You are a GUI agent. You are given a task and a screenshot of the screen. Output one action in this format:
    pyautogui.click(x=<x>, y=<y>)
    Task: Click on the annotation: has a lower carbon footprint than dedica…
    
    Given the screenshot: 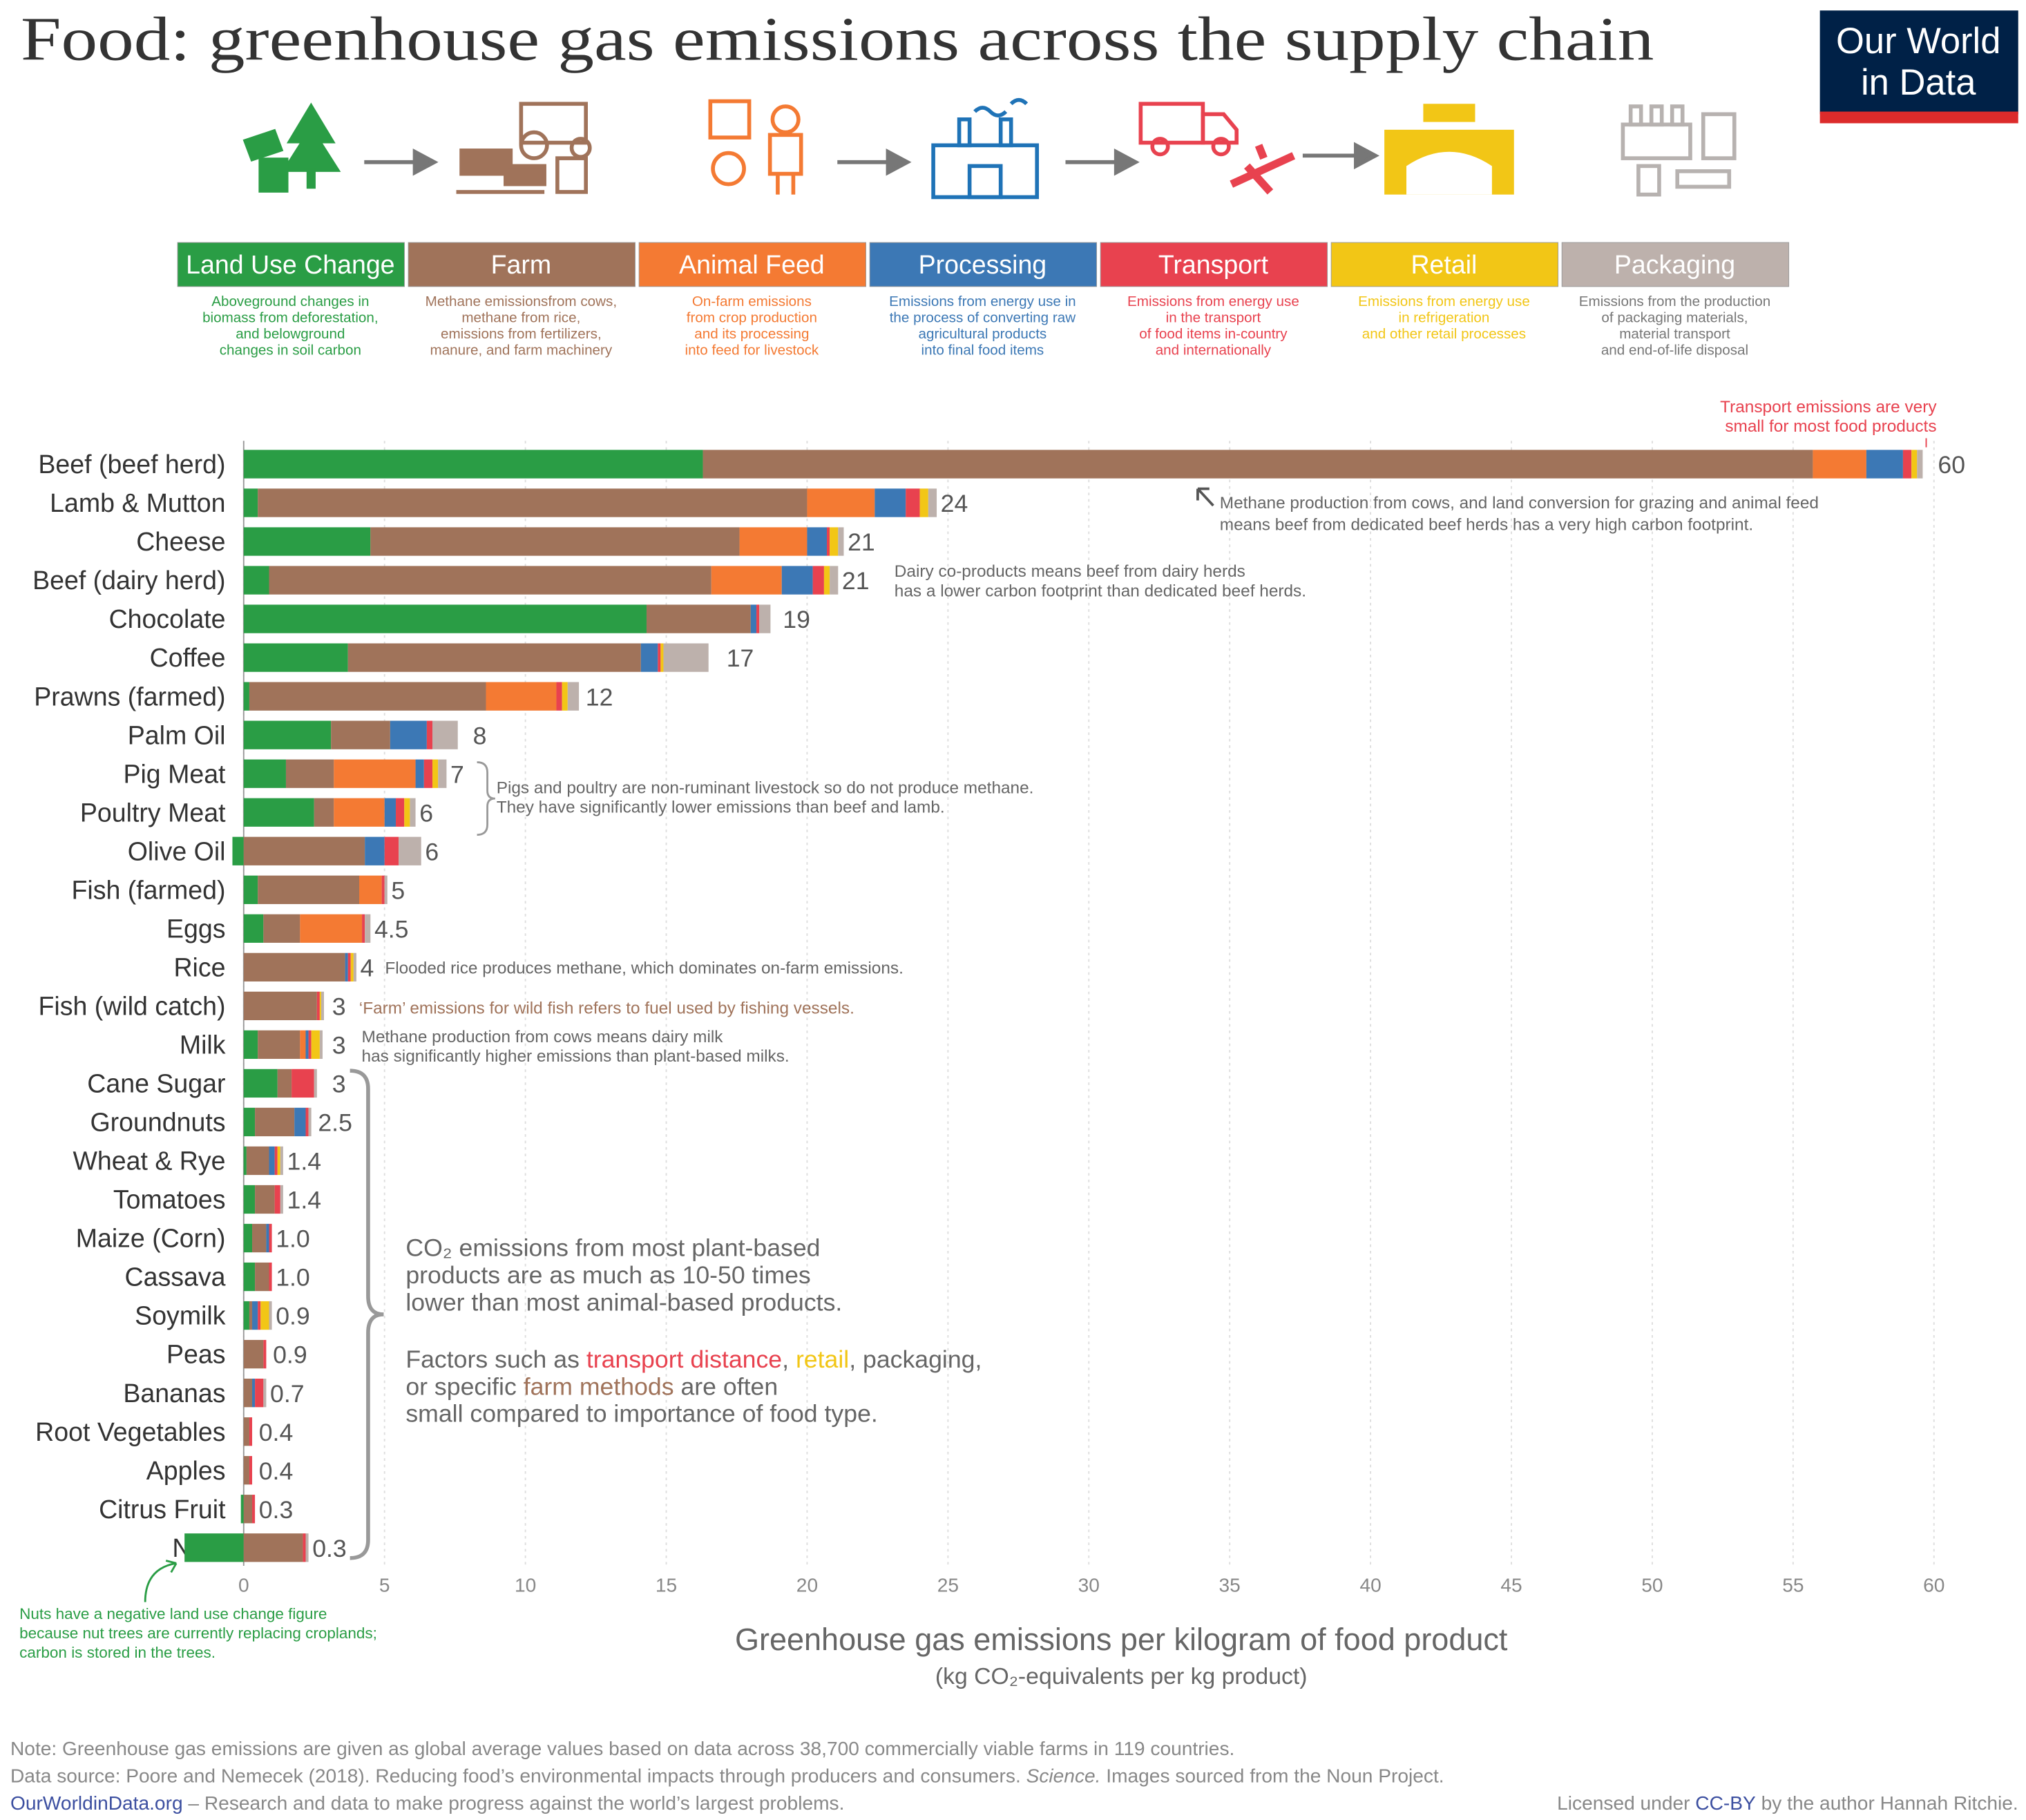 What is the action you would take?
    pyautogui.click(x=1100, y=591)
    